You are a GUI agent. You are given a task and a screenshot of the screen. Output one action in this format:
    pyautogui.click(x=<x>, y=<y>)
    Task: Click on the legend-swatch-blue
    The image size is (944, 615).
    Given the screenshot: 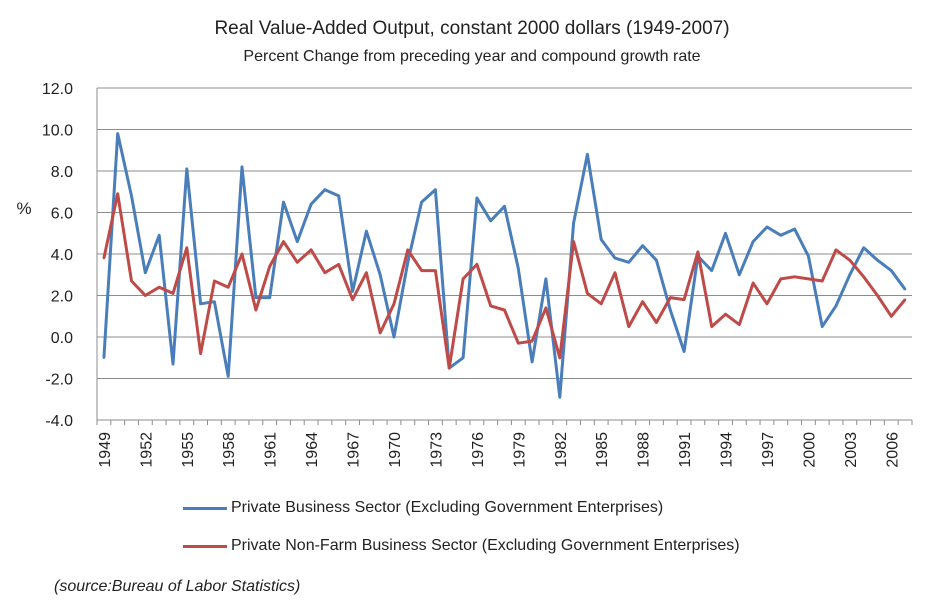 What is the action you would take?
    pyautogui.click(x=205, y=508)
    